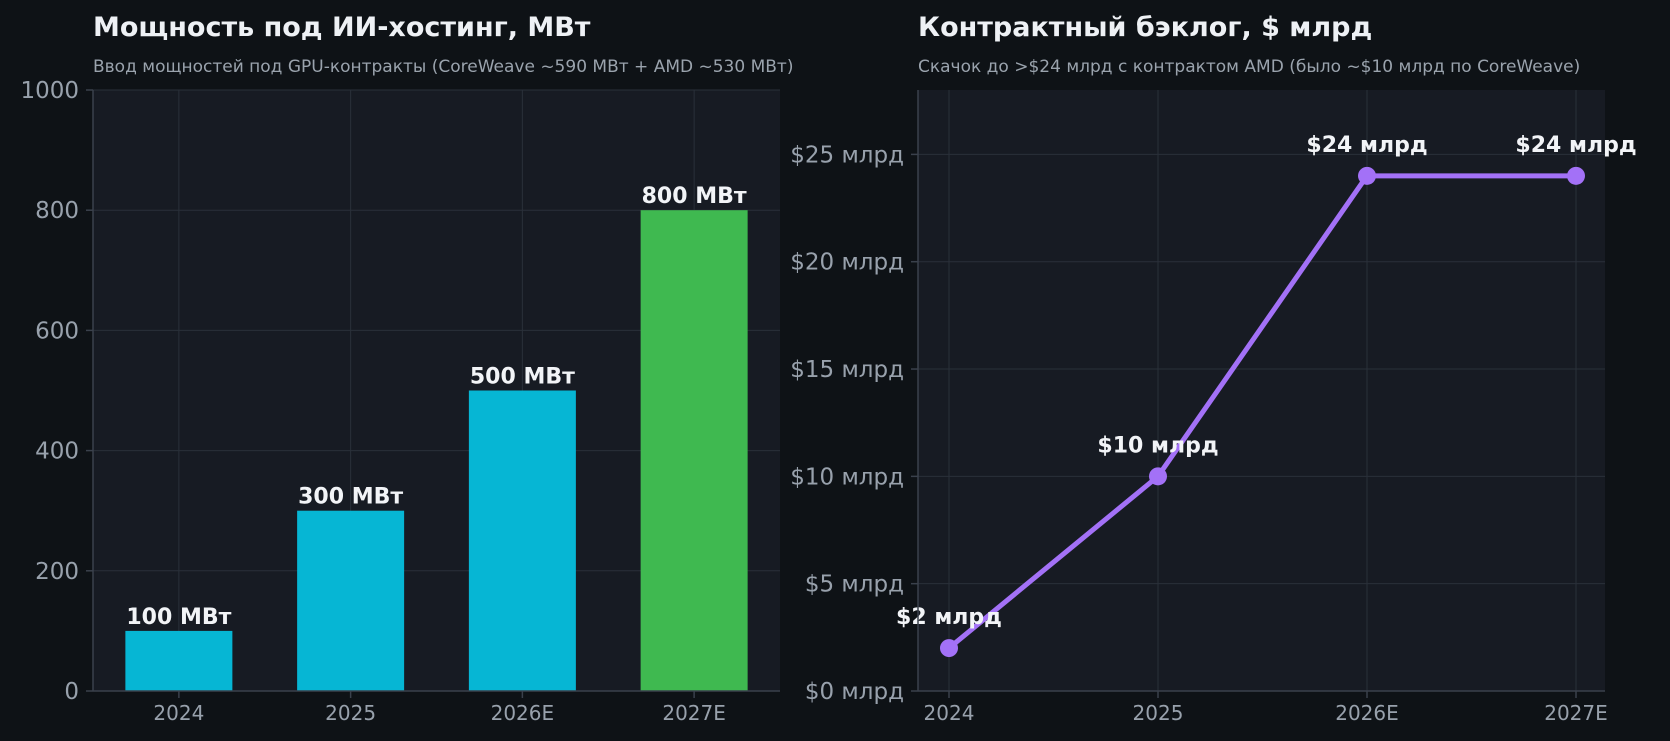 The width and height of the screenshot is (1670, 741). Describe the element at coordinates (522, 377) in the screenshot. I see `bar-data-label: 500 МВт` at that location.